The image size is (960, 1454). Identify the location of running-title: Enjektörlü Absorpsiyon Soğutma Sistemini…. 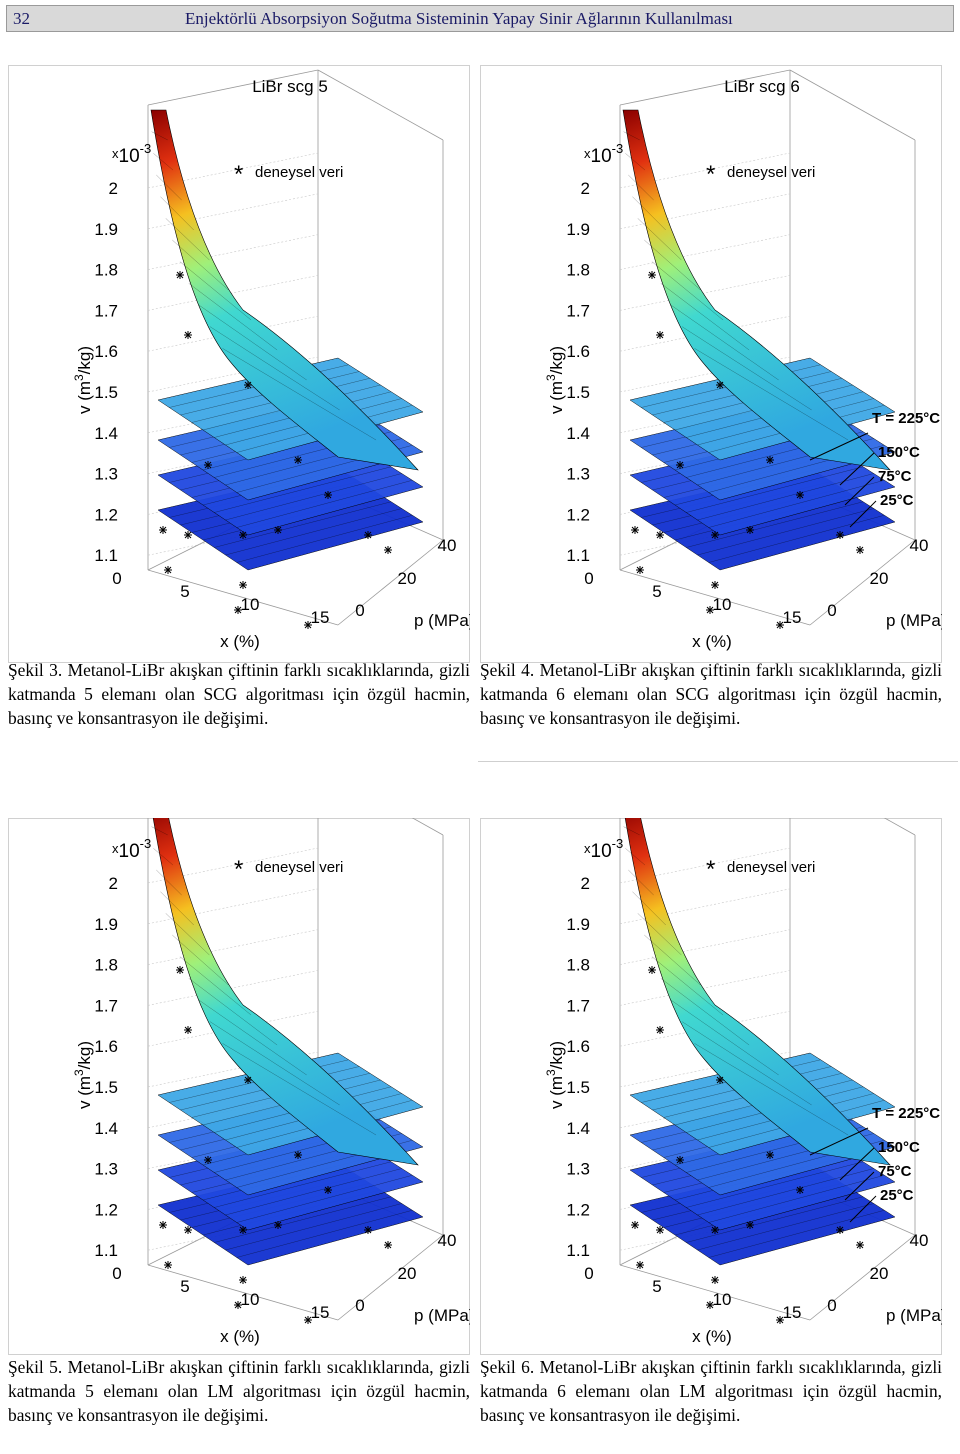
(459, 18).